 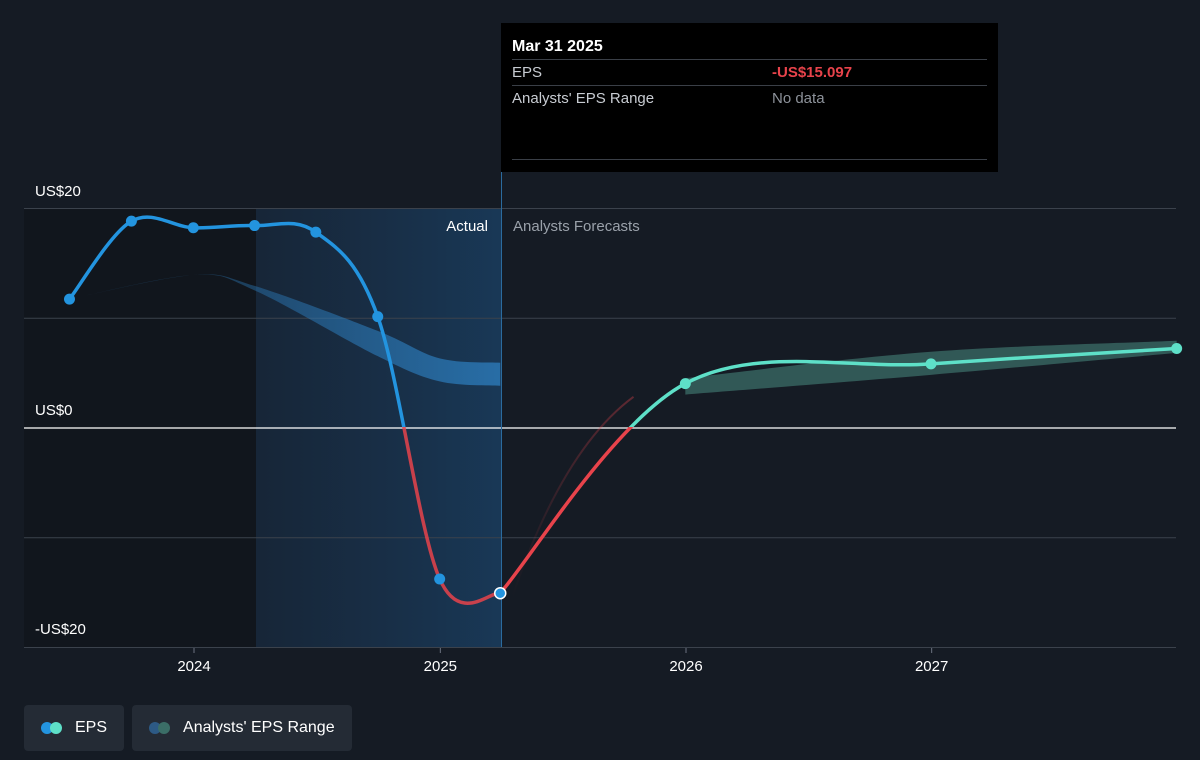 What do you see at coordinates (812, 72) in the screenshot?
I see `tooltip-eps-value: -US$15.097` at bounding box center [812, 72].